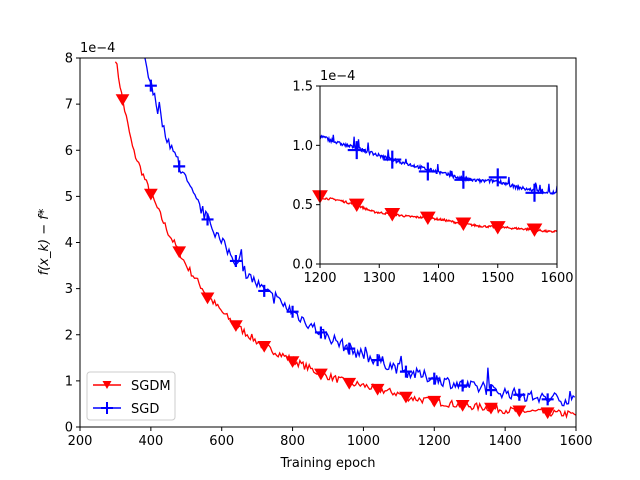 Image resolution: width=640 pixels, height=480 pixels. I want to click on legend: SGDM SGD, so click(131, 396).